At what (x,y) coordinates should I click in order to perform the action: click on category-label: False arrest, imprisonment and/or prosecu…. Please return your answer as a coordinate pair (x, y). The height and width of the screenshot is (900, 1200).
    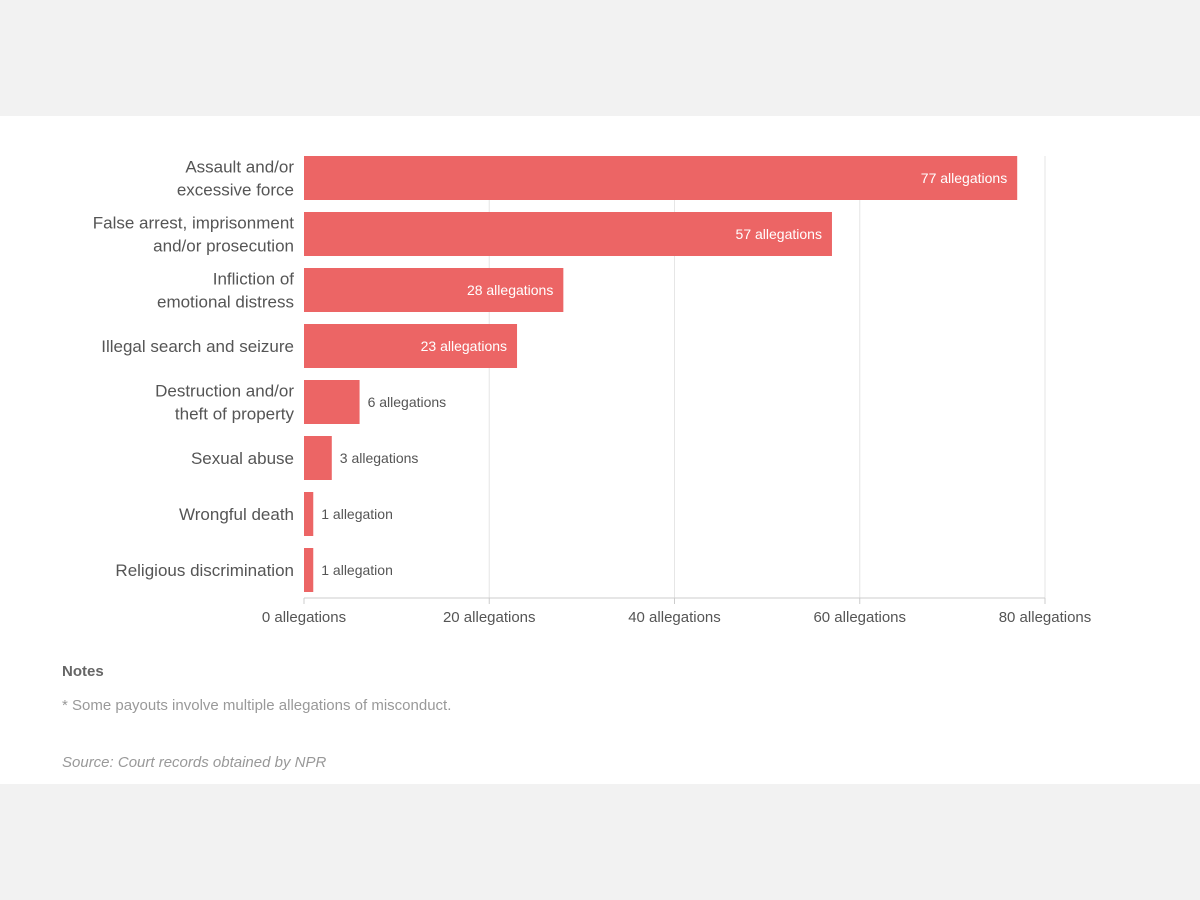
    Looking at the image, I should click on (194, 235).